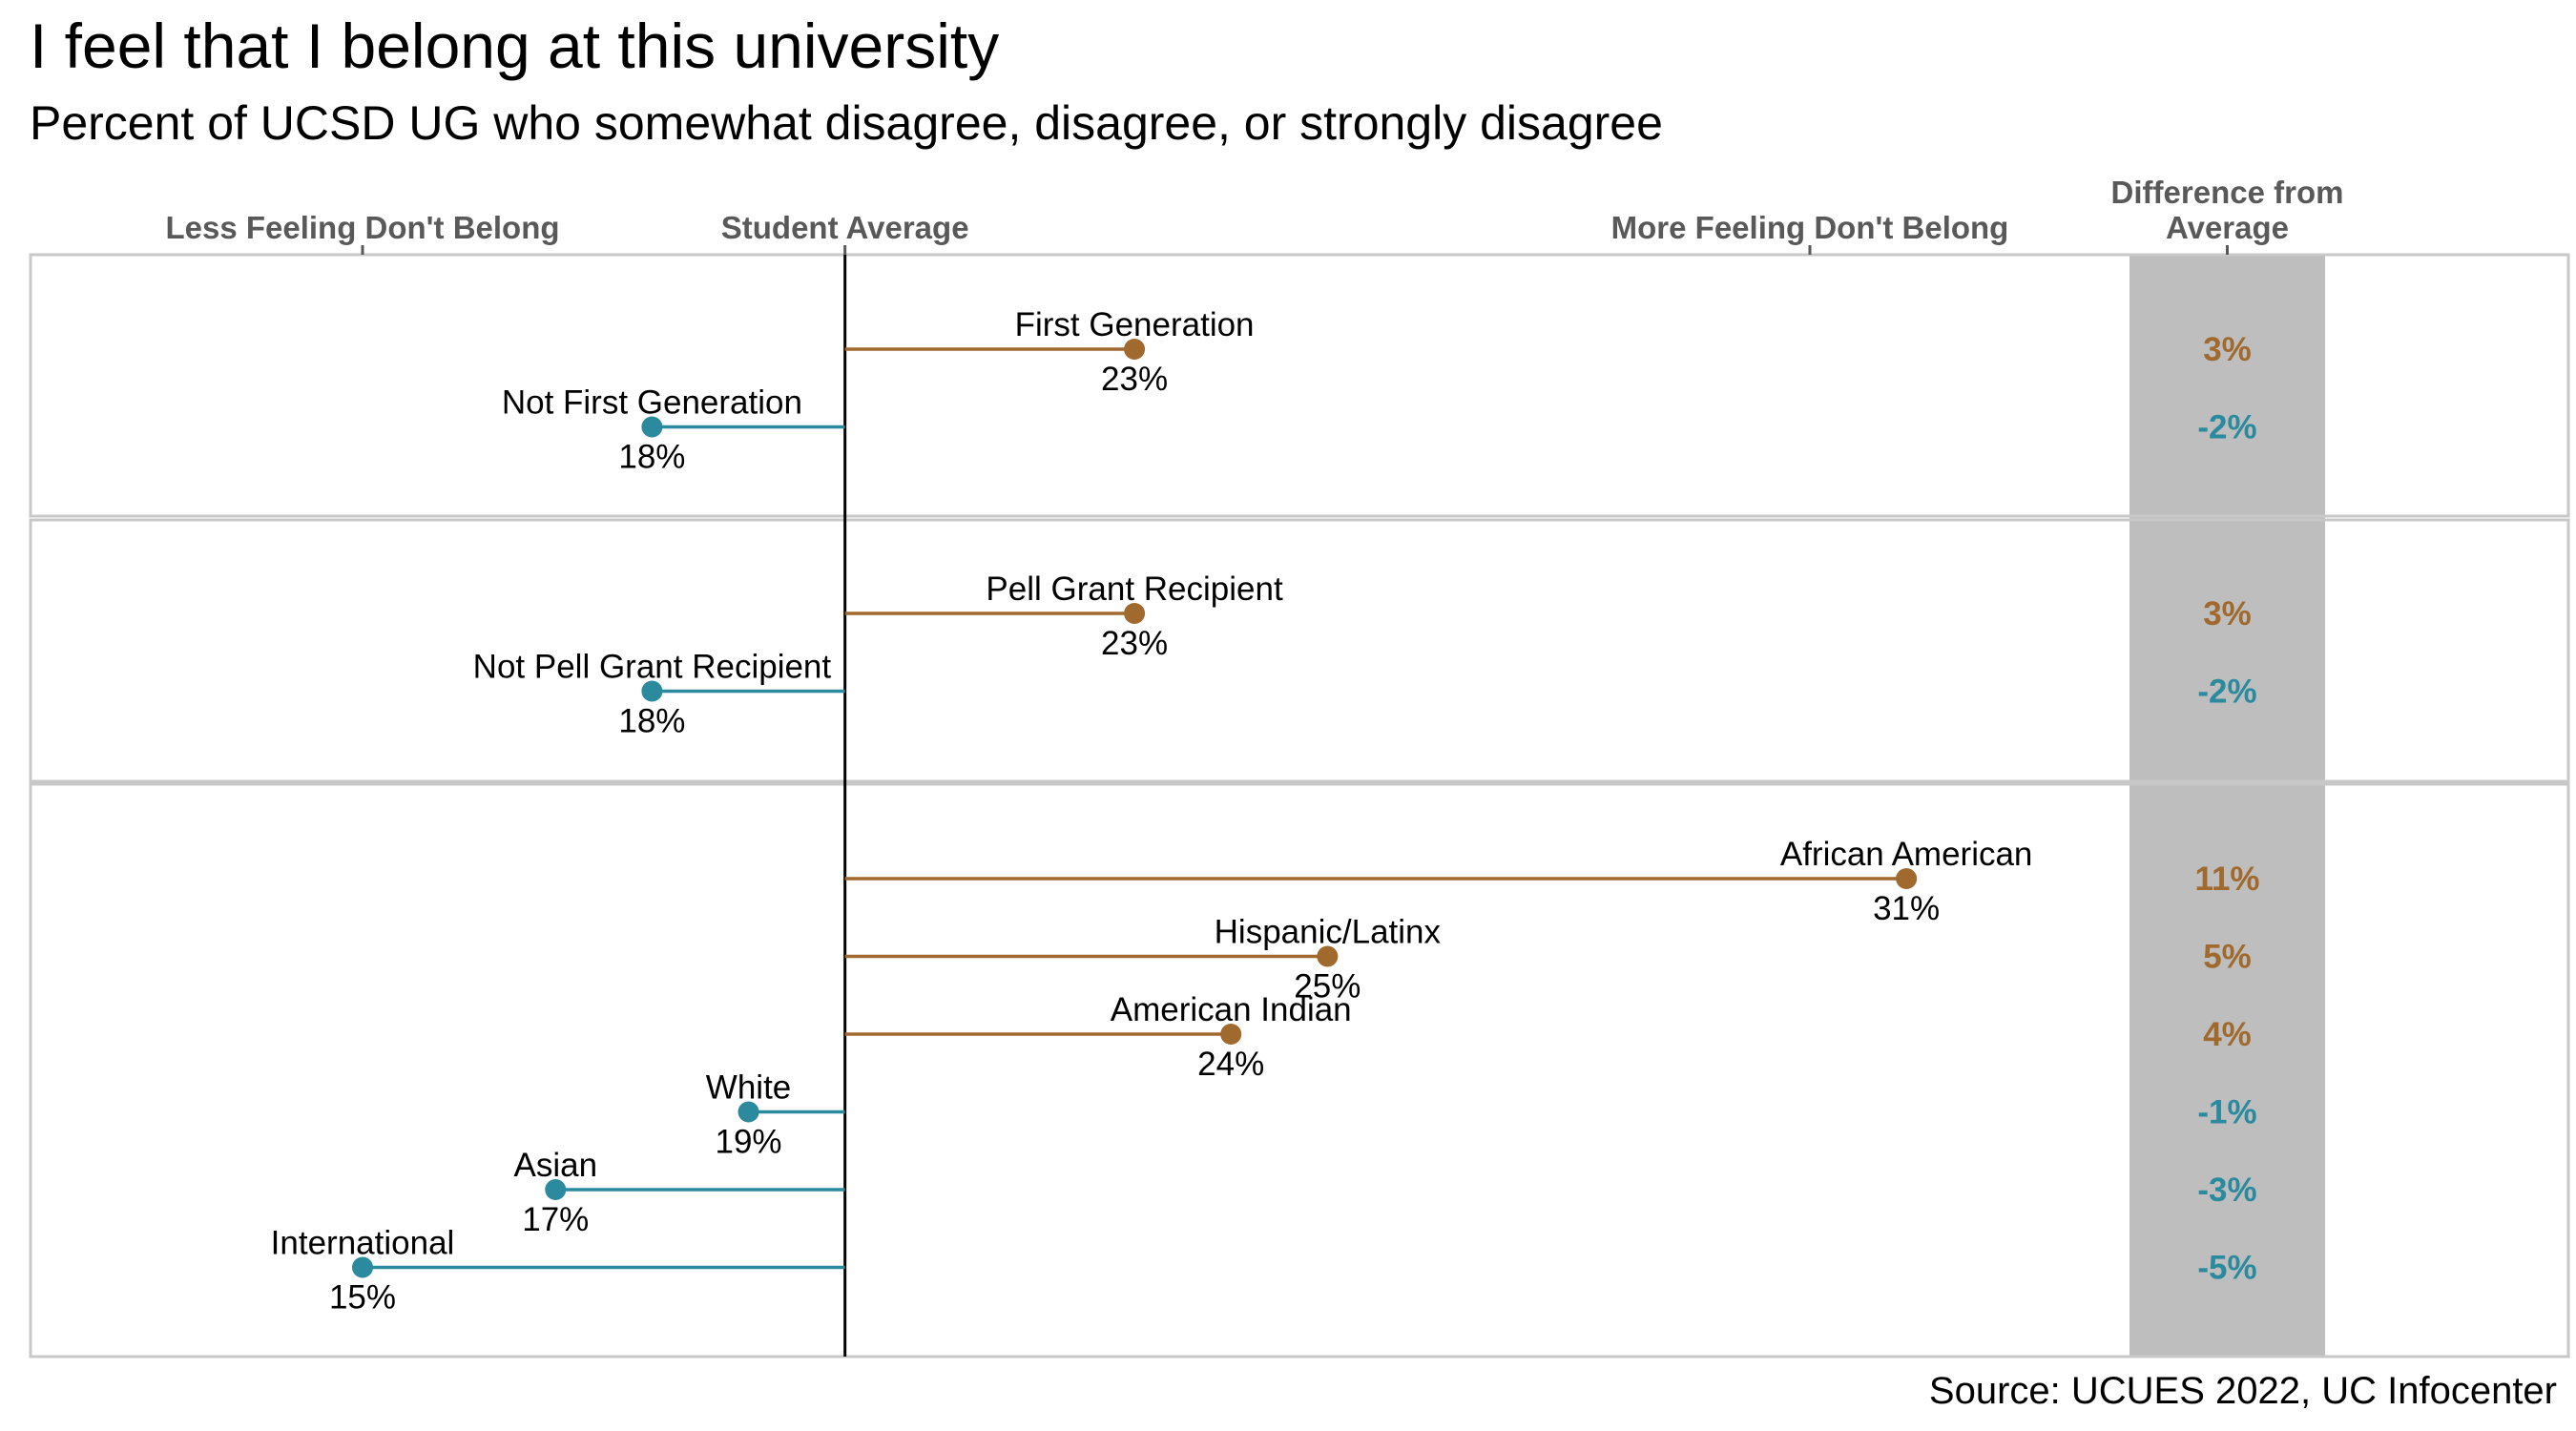 This screenshot has width=2576, height=1431. I want to click on group-label: White, so click(748, 1088).